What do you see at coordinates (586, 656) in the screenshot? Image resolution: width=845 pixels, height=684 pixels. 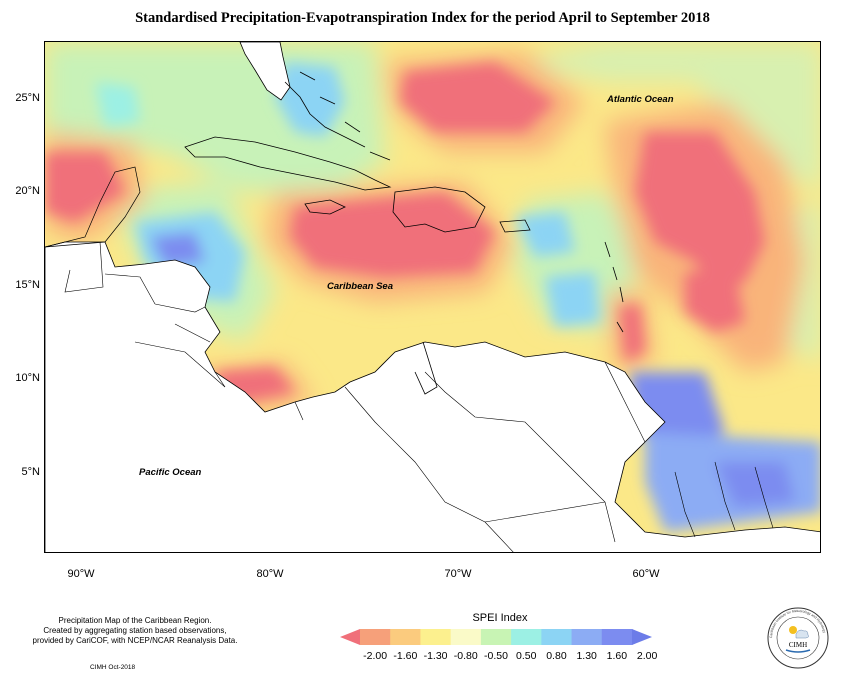 I see `legend-tick-label: 1.30` at bounding box center [586, 656].